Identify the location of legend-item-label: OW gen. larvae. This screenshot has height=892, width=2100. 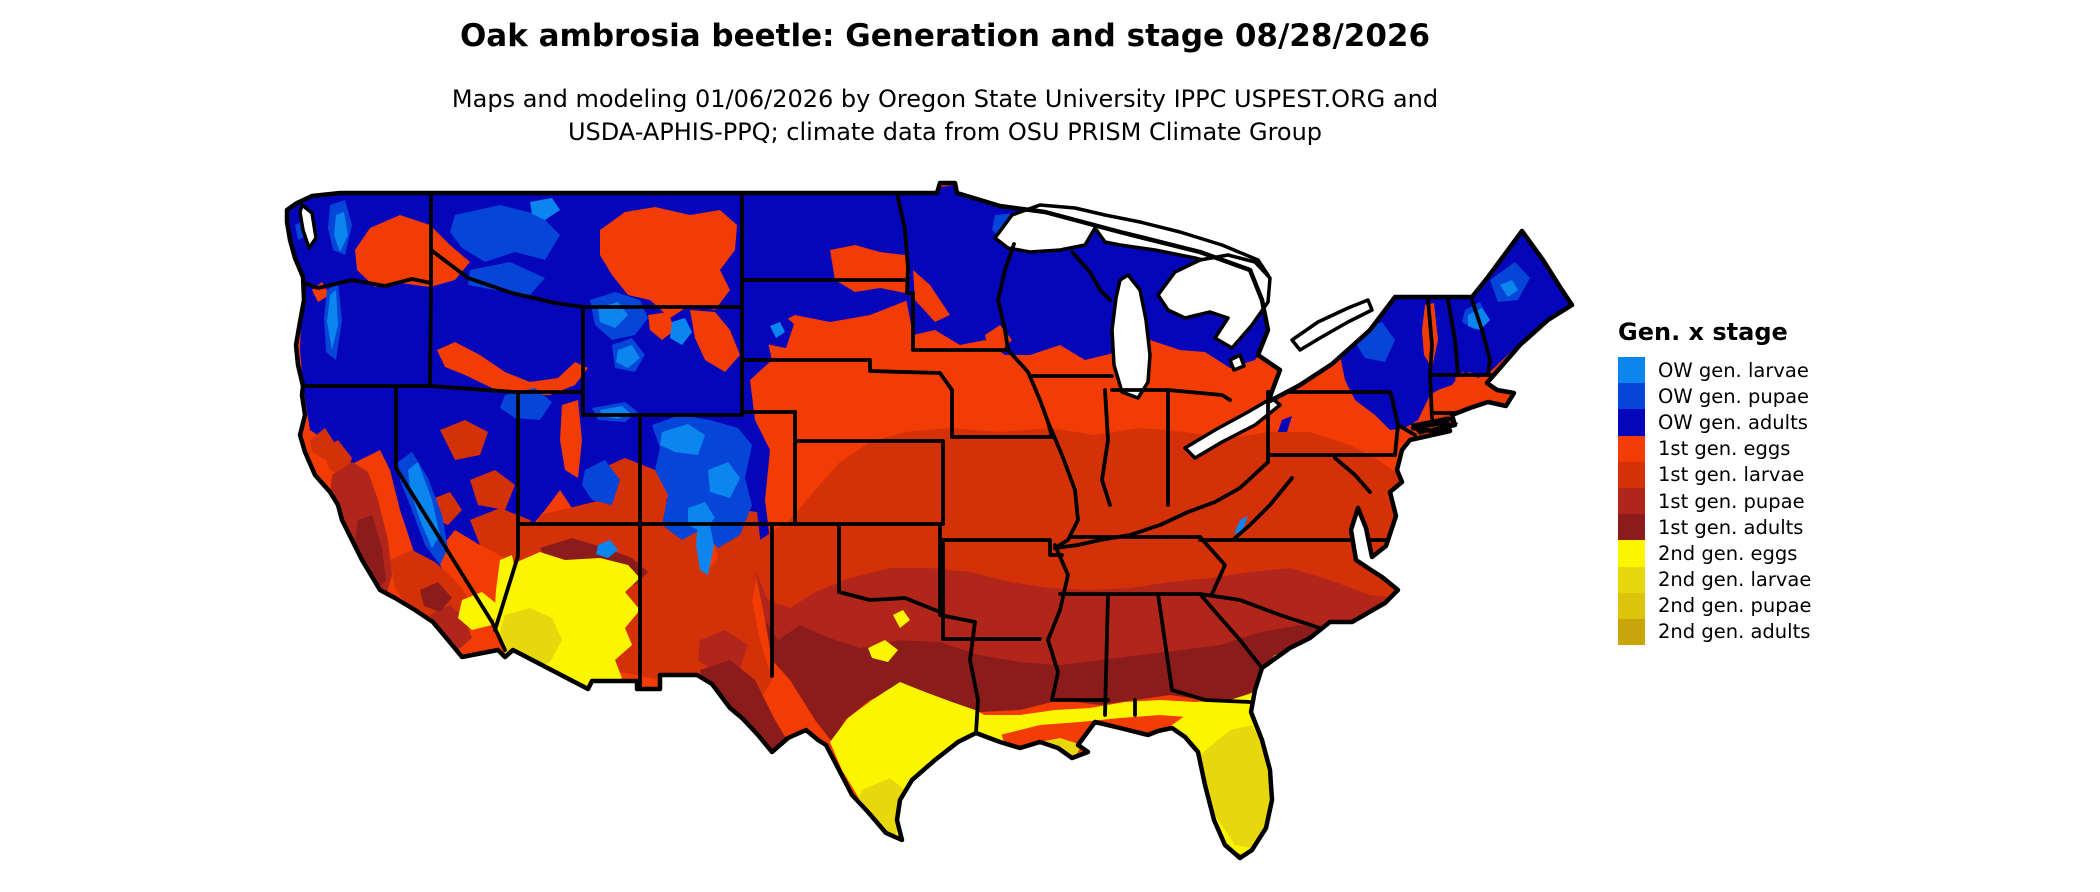
(1733, 370).